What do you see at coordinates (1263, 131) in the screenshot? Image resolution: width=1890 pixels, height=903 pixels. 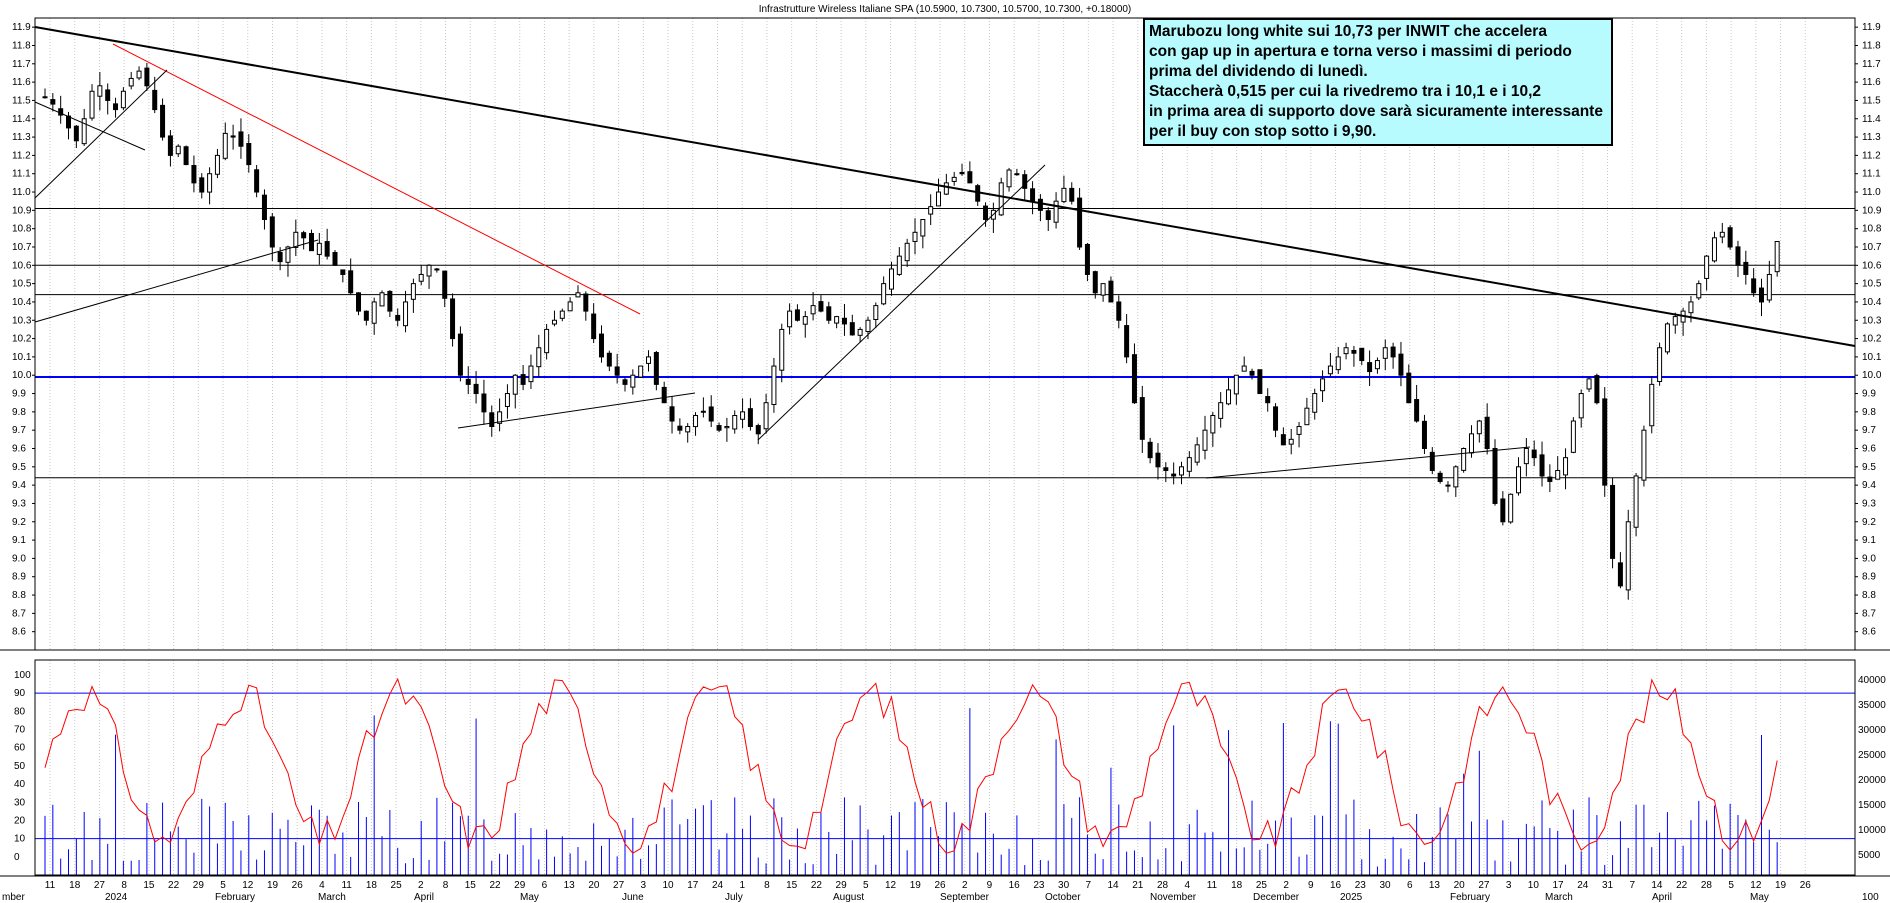 I see `annotation-line: per il buy con stop sotto i 9,90.` at bounding box center [1263, 131].